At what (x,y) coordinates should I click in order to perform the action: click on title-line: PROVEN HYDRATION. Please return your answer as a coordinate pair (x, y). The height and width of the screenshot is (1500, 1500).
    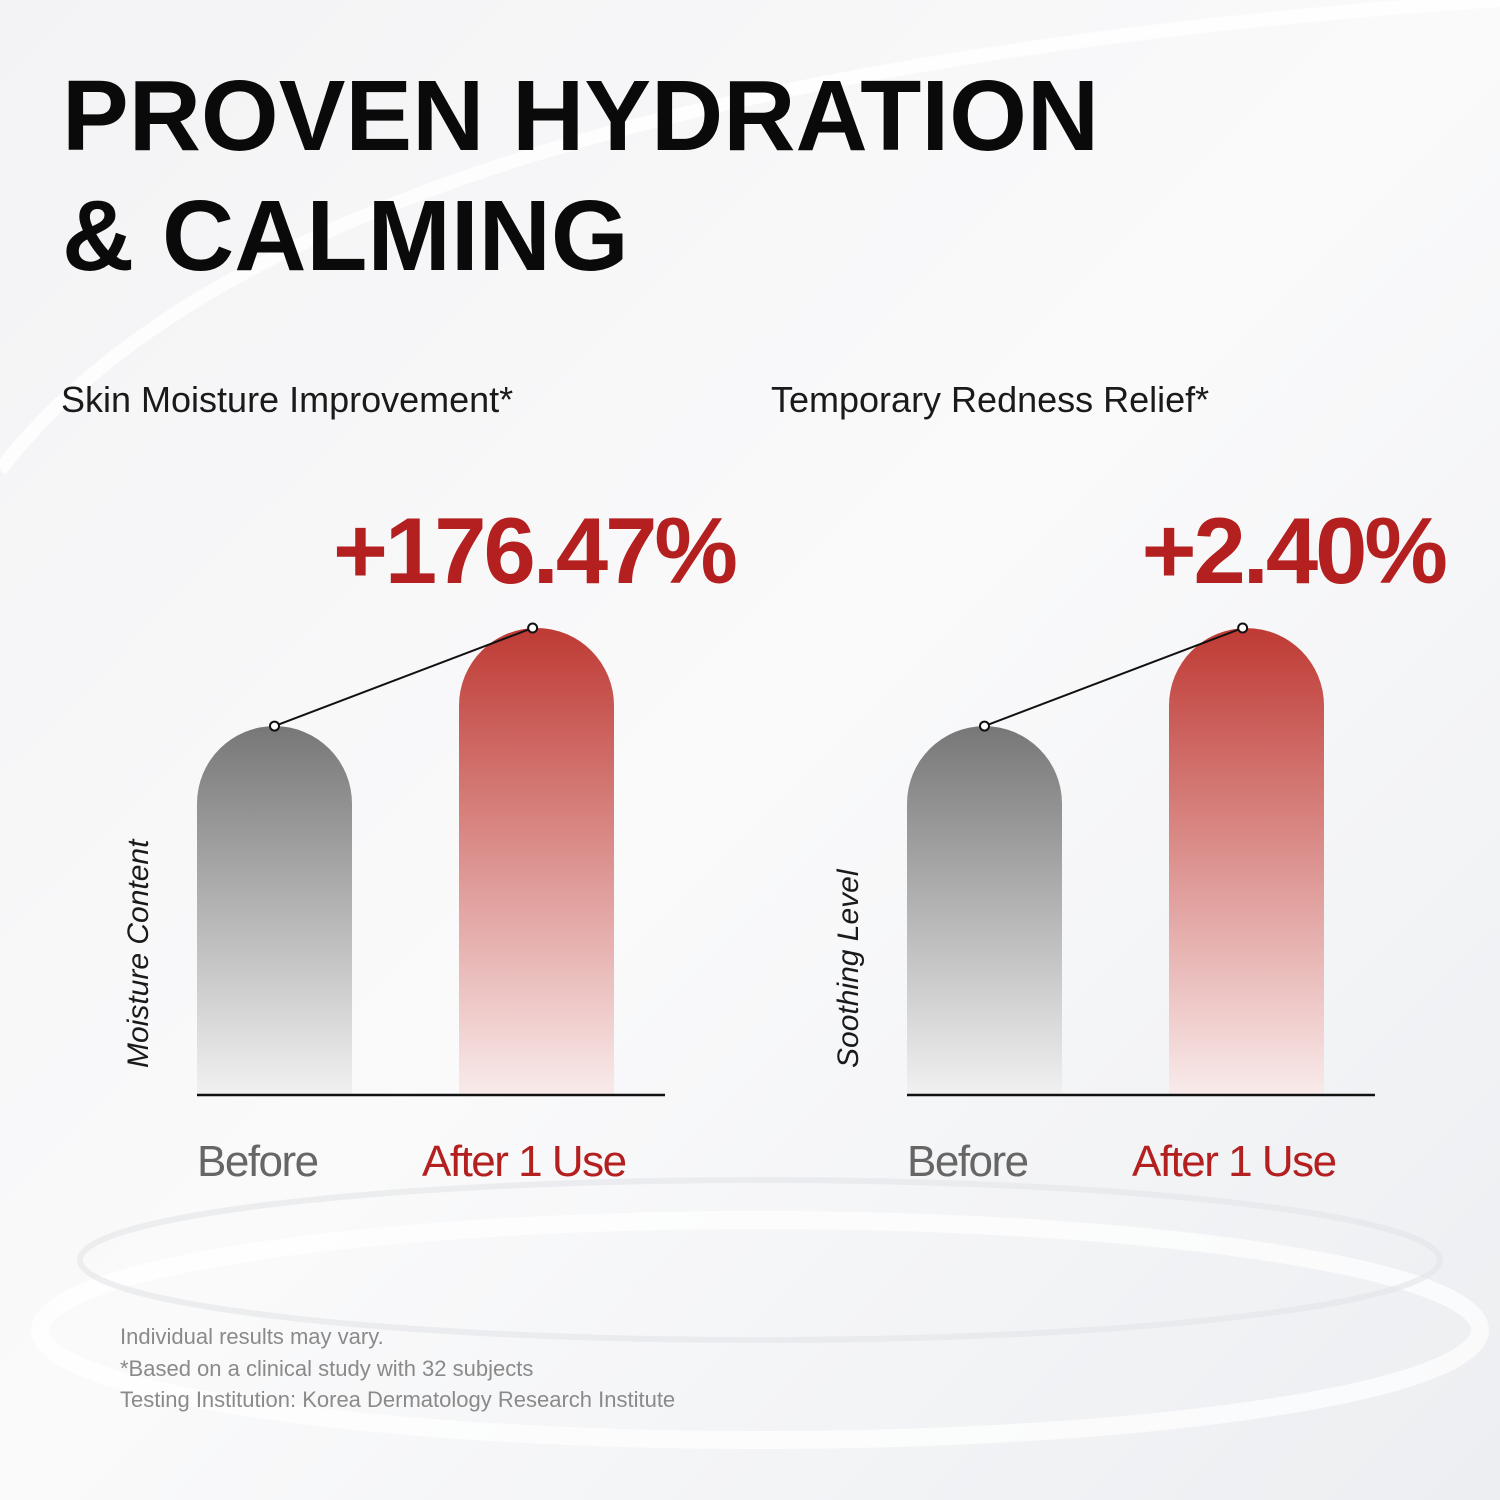
    Looking at the image, I should click on (580, 116).